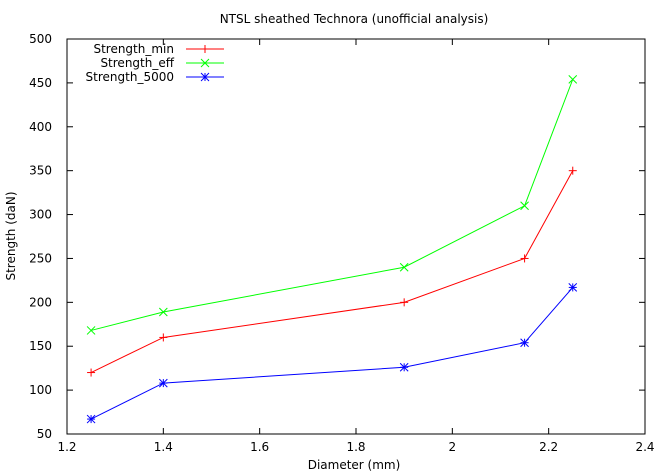 This screenshot has height=475, width=668. What do you see at coordinates (644, 447) in the screenshot?
I see `x-tick-label: 2.4` at bounding box center [644, 447].